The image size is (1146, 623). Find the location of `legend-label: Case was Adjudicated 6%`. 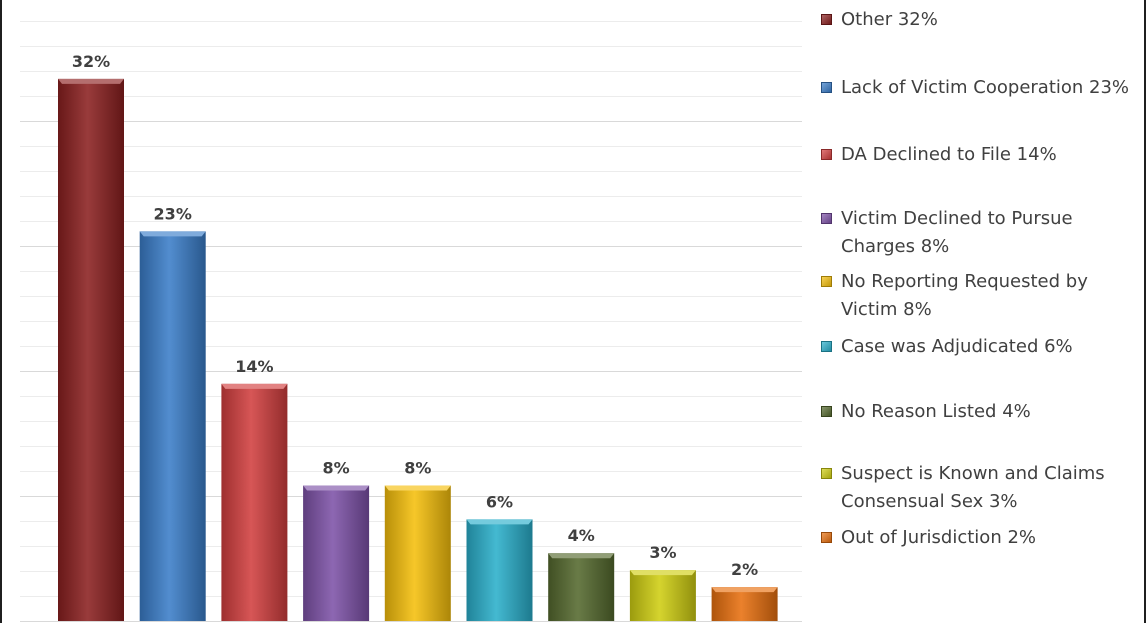

legend-label: Case was Adjudicated 6% is located at coordinates (957, 346).